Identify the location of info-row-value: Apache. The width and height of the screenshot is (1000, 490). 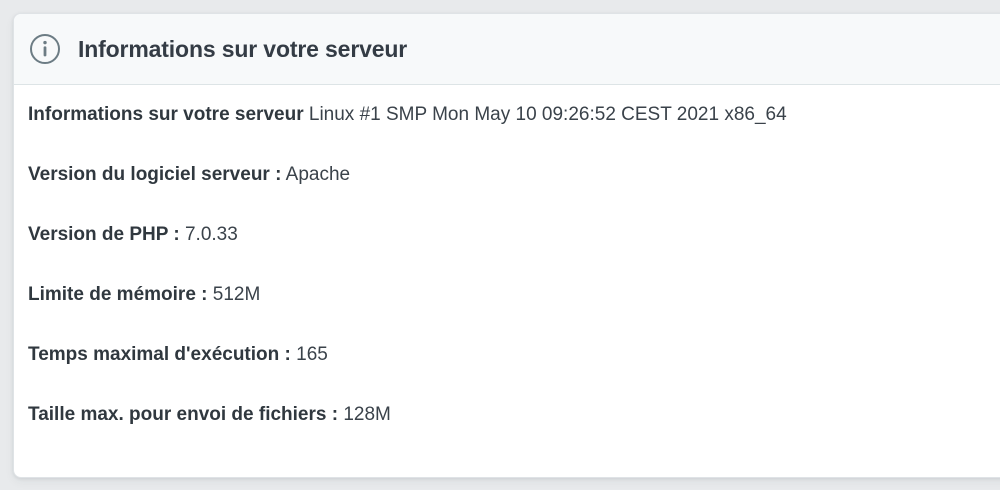
(318, 174).